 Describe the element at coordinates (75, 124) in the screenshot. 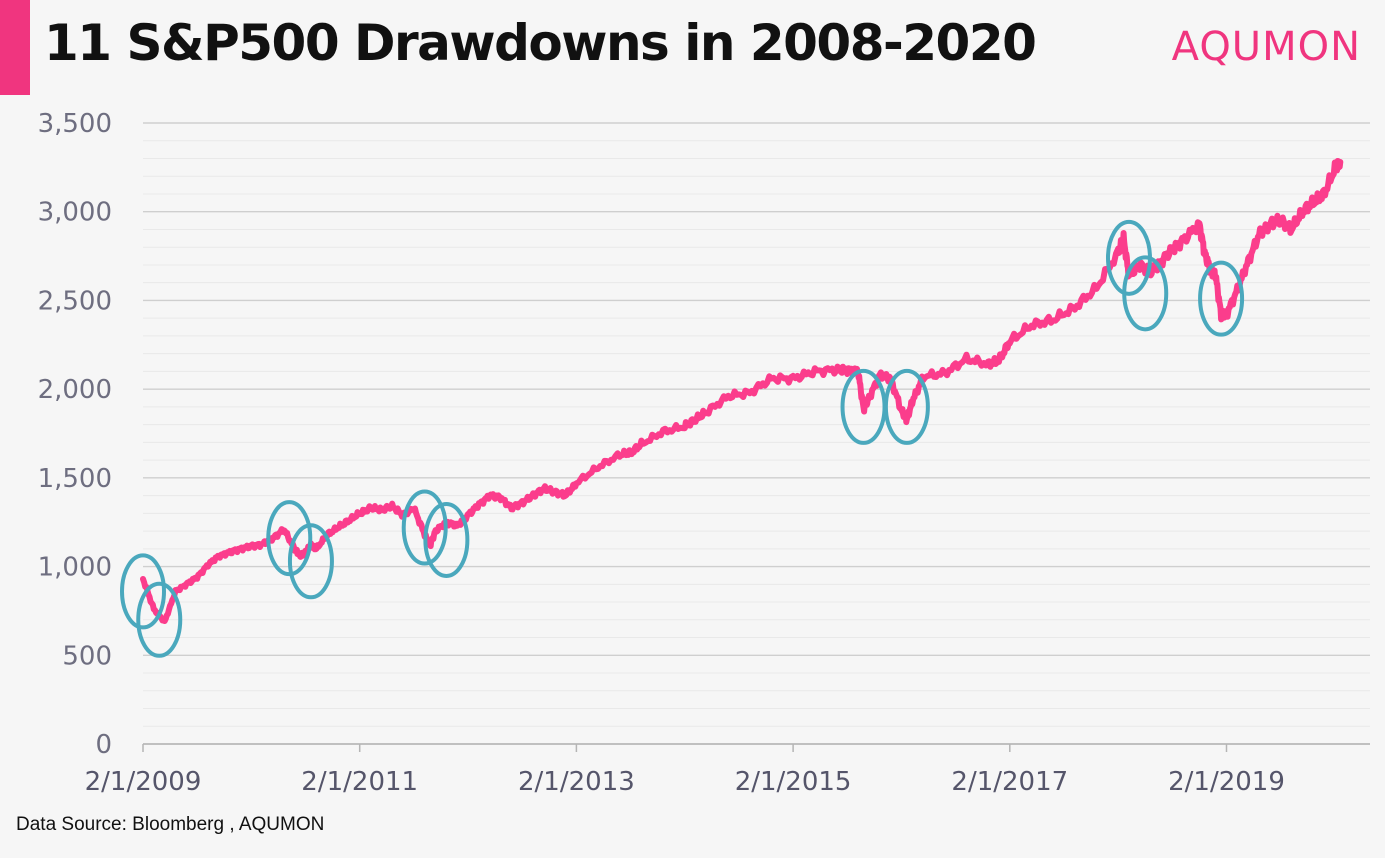

I see `y-tick-label: 3,500` at that location.